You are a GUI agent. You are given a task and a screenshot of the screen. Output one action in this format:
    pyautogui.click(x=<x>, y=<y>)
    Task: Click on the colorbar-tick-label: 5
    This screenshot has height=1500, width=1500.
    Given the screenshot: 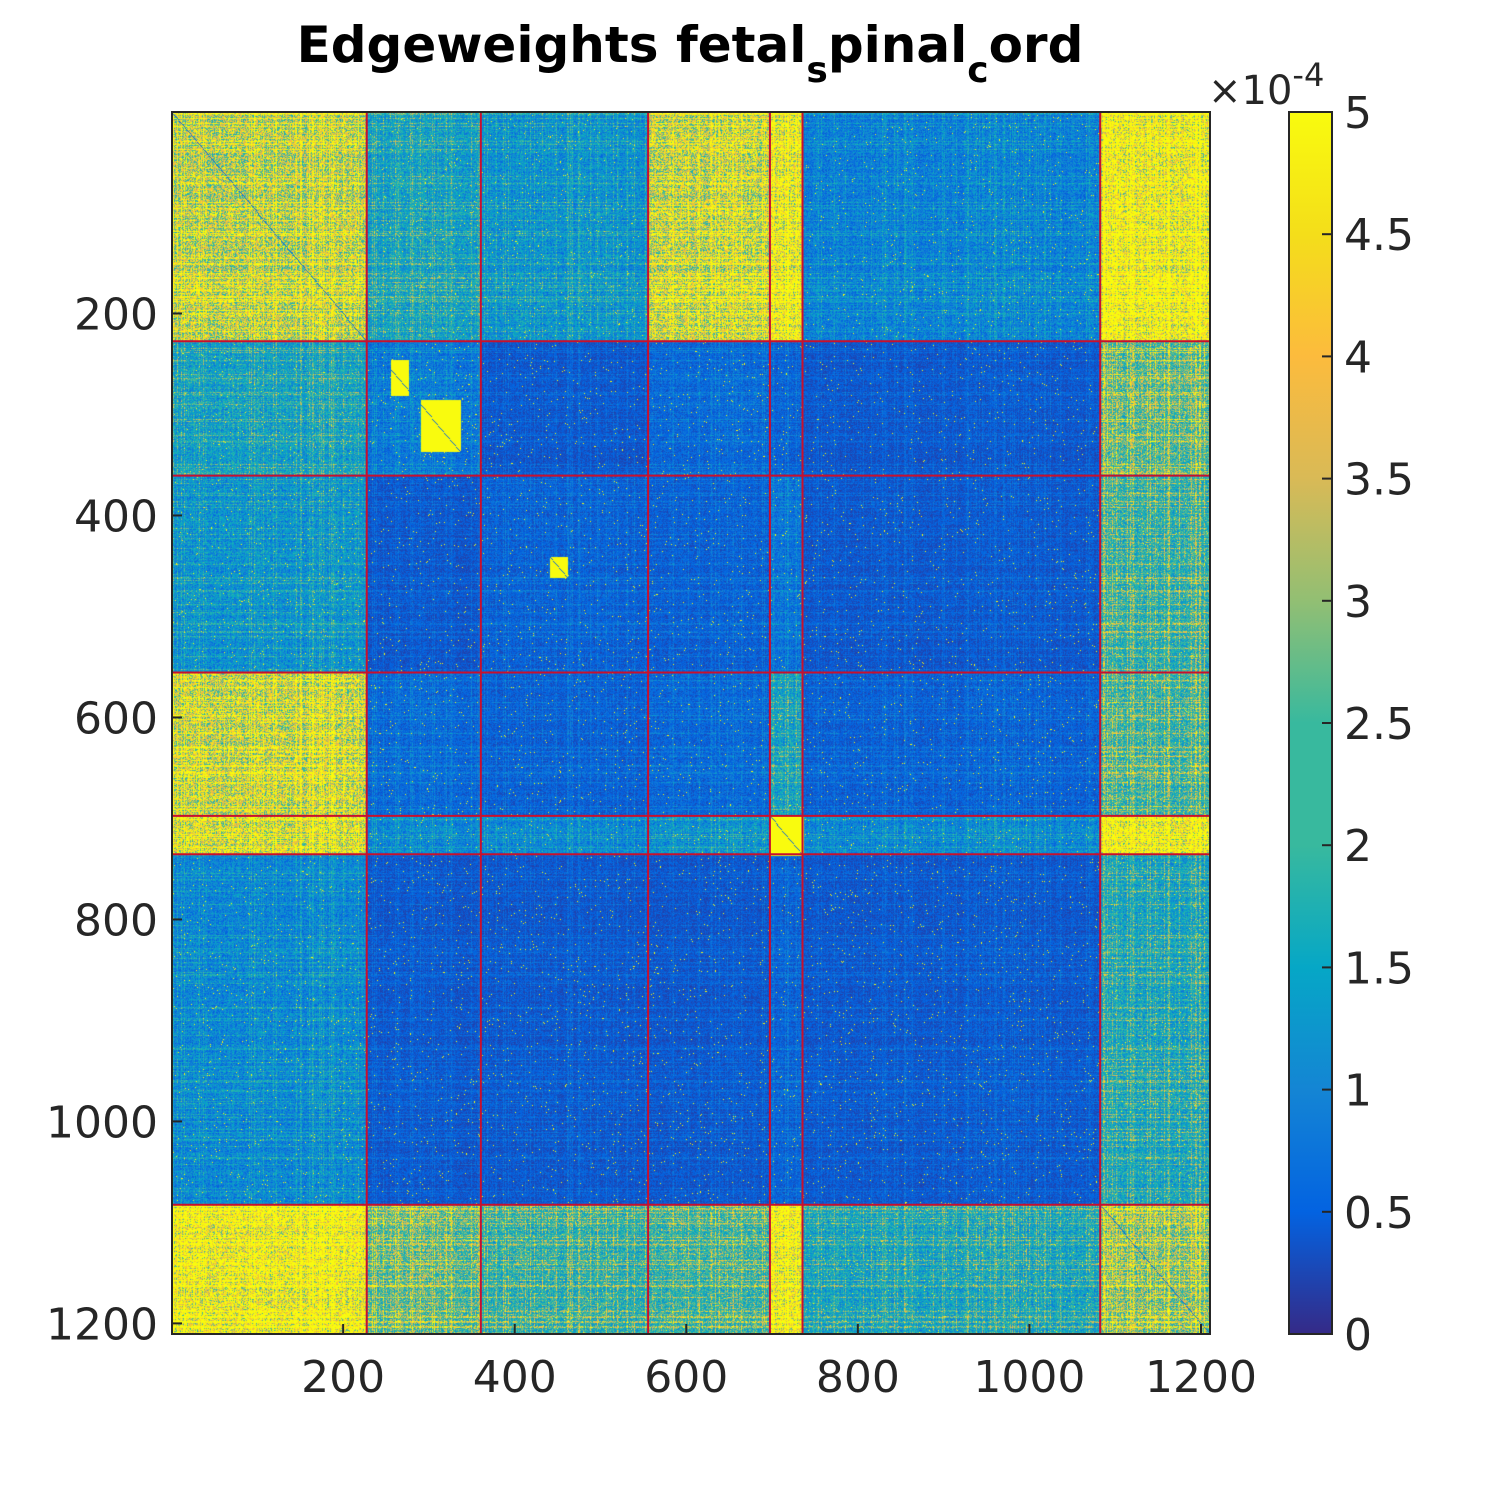 What is the action you would take?
    pyautogui.click(x=1358, y=113)
    